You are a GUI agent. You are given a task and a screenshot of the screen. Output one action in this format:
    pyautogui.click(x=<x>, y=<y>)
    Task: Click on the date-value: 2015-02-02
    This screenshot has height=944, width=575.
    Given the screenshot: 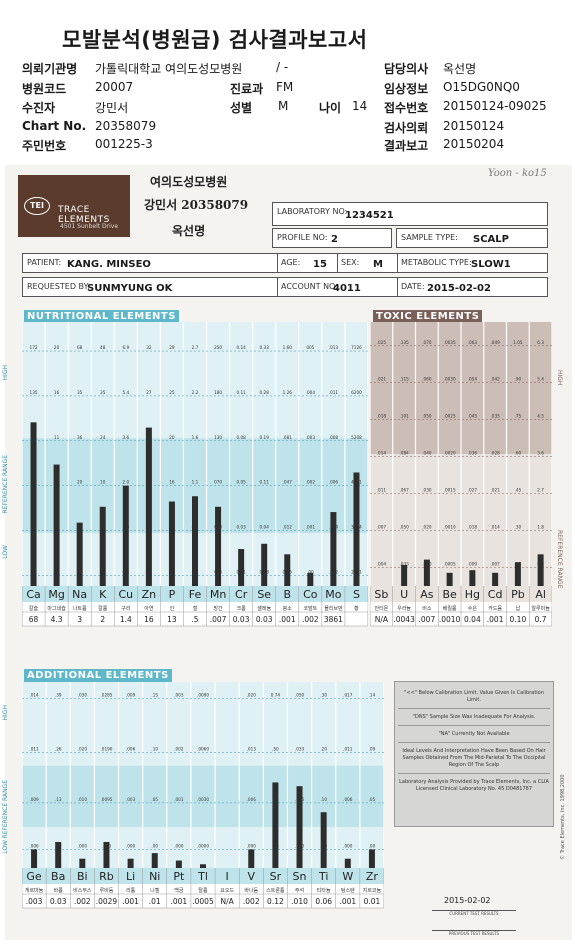 What is the action you would take?
    pyautogui.click(x=459, y=288)
    